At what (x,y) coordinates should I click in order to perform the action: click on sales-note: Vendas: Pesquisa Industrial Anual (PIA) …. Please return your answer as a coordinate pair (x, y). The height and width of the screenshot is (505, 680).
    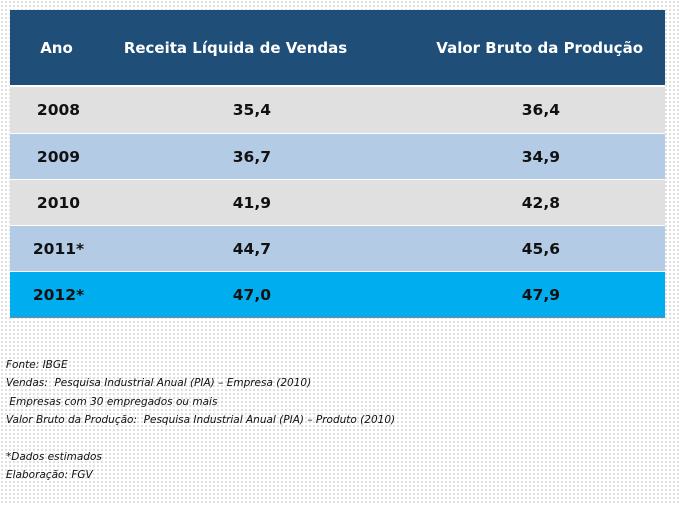
    Looking at the image, I should click on (159, 383).